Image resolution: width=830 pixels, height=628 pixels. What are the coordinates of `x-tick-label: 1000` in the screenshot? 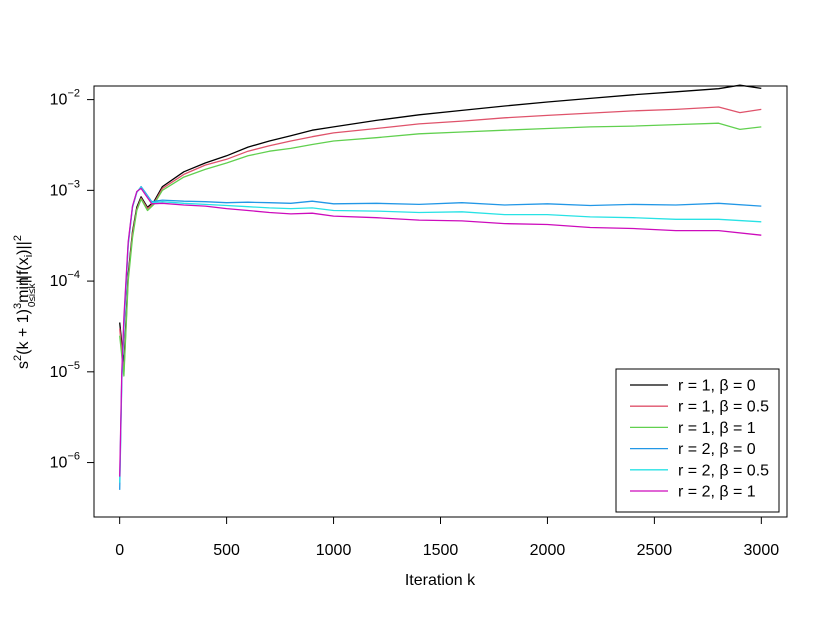 It's located at (334, 550).